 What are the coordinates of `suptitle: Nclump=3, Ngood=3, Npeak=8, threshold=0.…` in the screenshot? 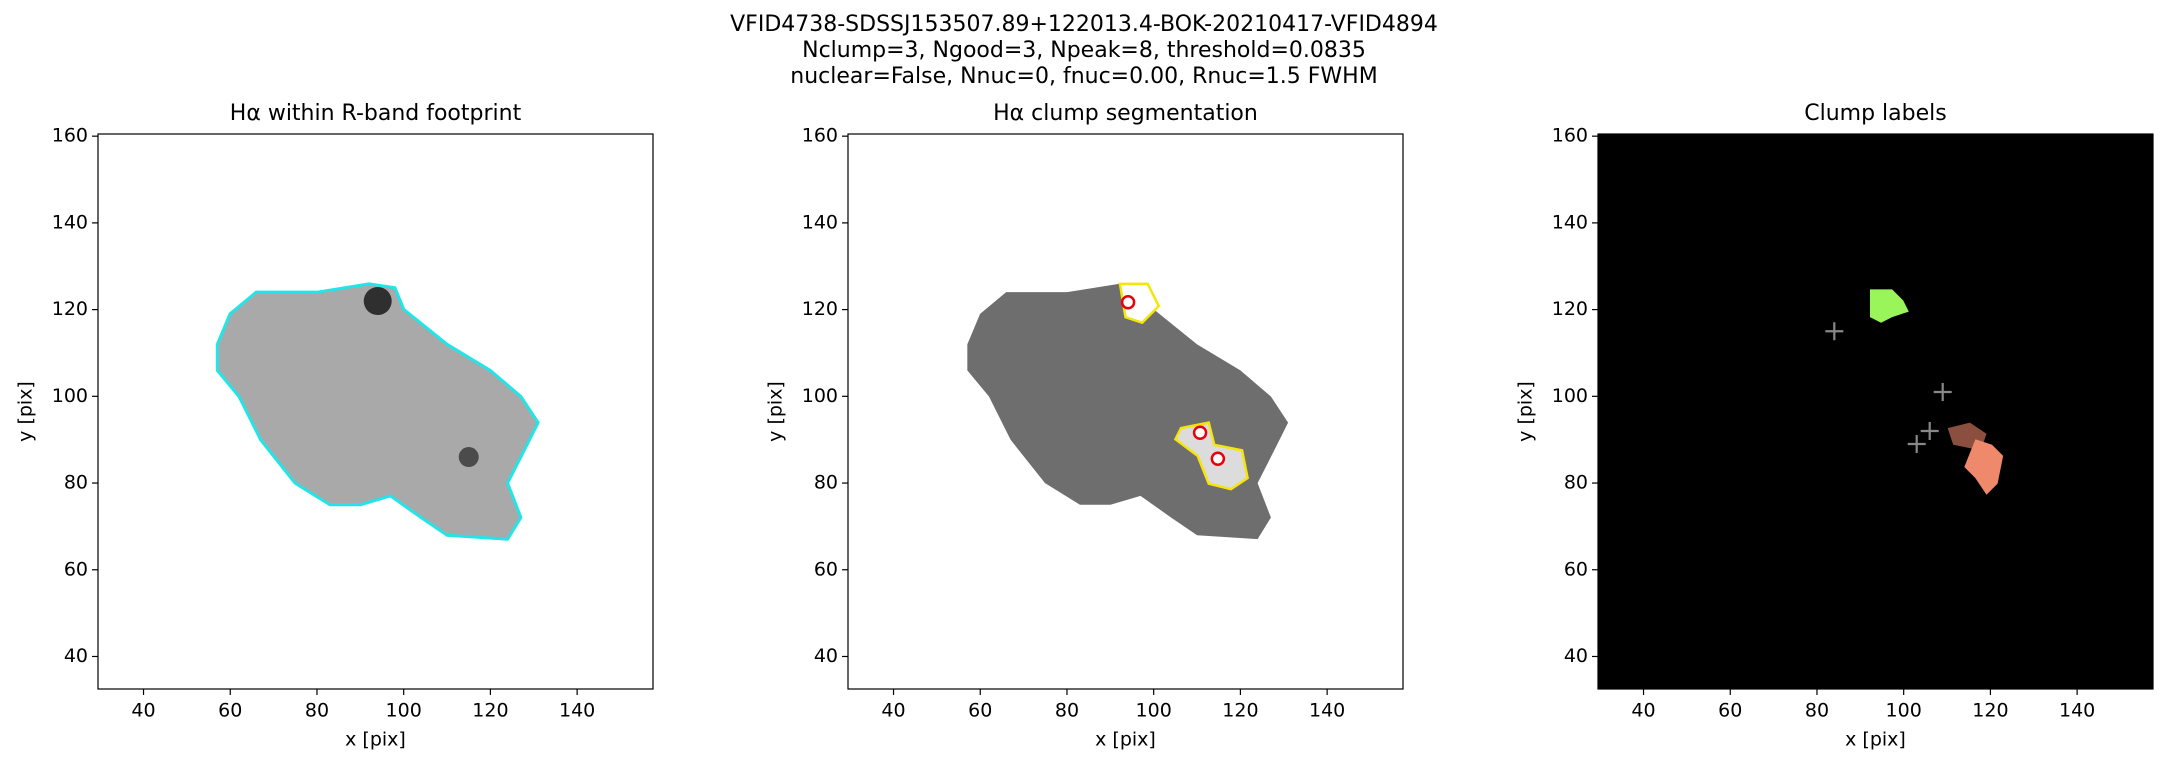 It's located at (1084, 50).